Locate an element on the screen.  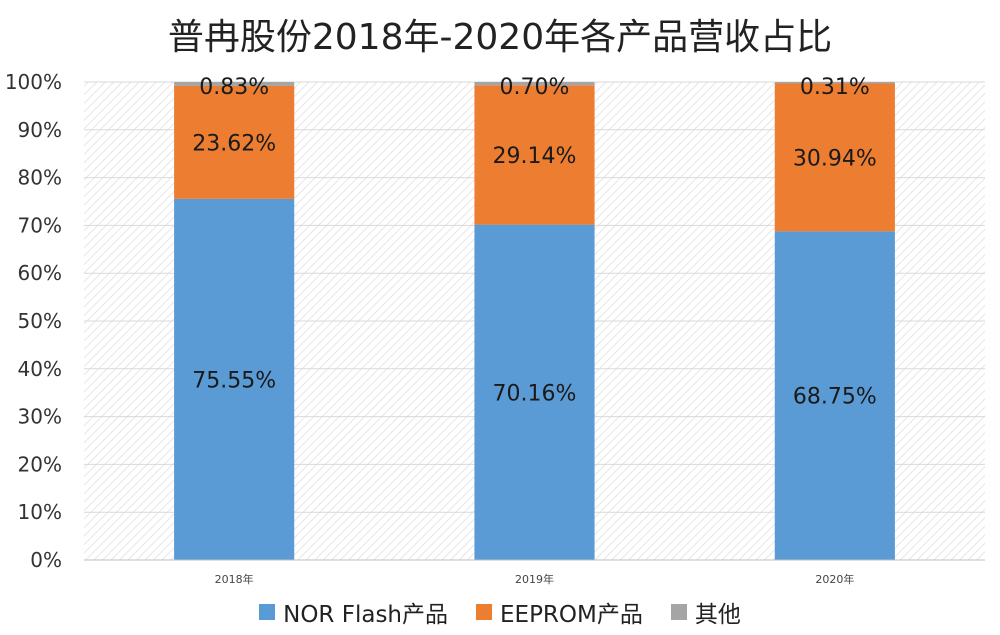
data-label: 23.62% is located at coordinates (234, 143).